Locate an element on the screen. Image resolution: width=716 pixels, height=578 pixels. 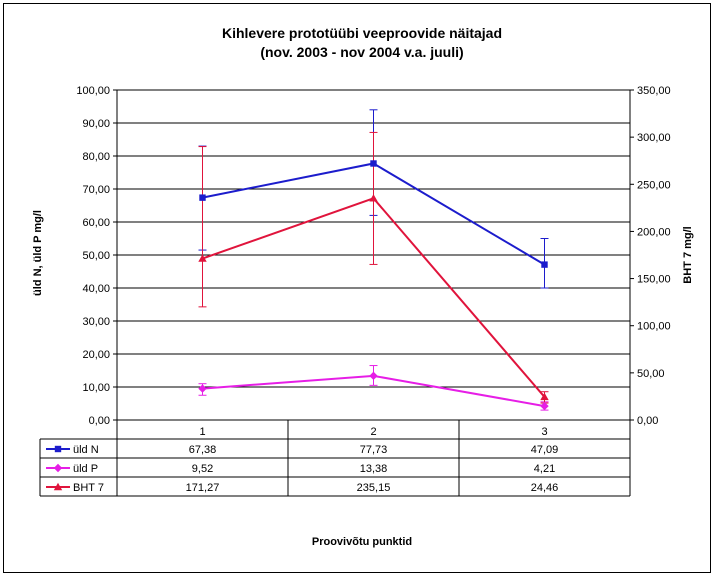
data-table-cell: 67,38 is located at coordinates (203, 450).